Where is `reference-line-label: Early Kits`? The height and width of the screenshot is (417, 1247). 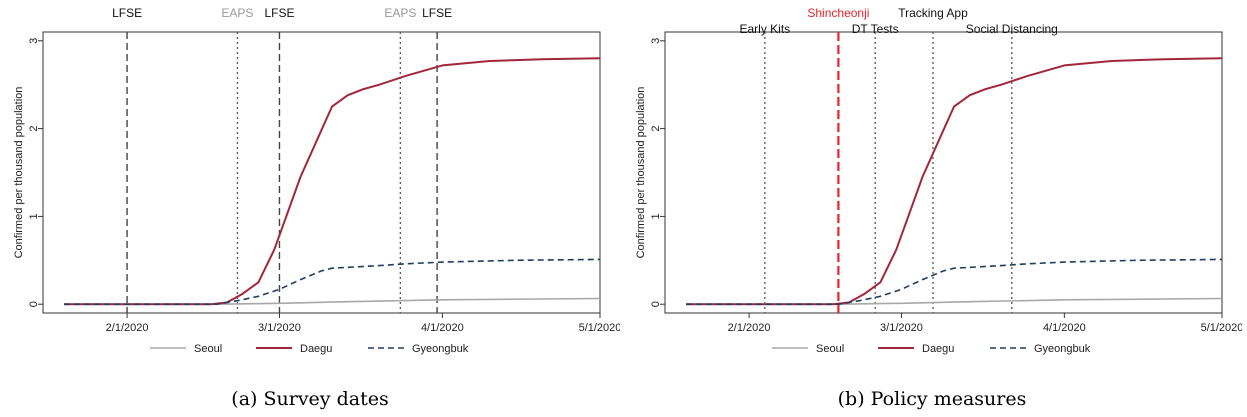
reference-line-label: Early Kits is located at coordinates (764, 29).